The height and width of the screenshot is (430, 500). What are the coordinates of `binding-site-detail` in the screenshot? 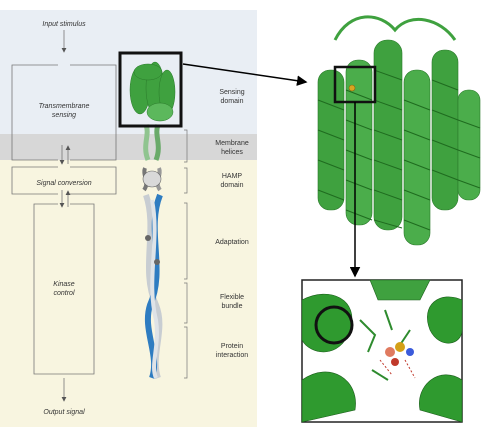 It's located at (382, 351).